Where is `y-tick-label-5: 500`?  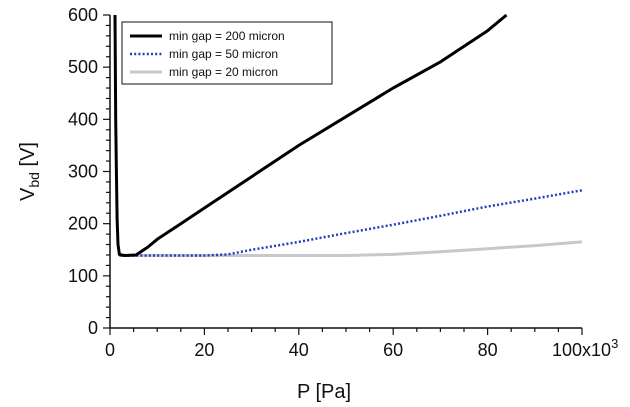 y-tick-label-5: 500 is located at coordinates (83, 67).